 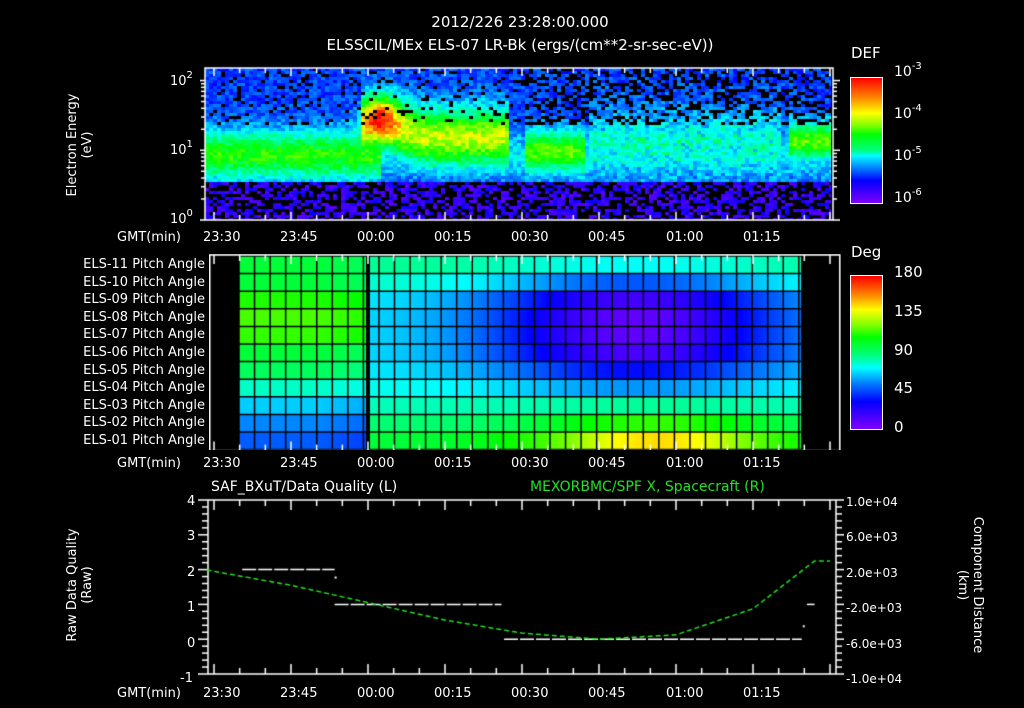 What do you see at coordinates (872, 573) in the screenshot?
I see `right-ytick: 2.0e+03` at bounding box center [872, 573].